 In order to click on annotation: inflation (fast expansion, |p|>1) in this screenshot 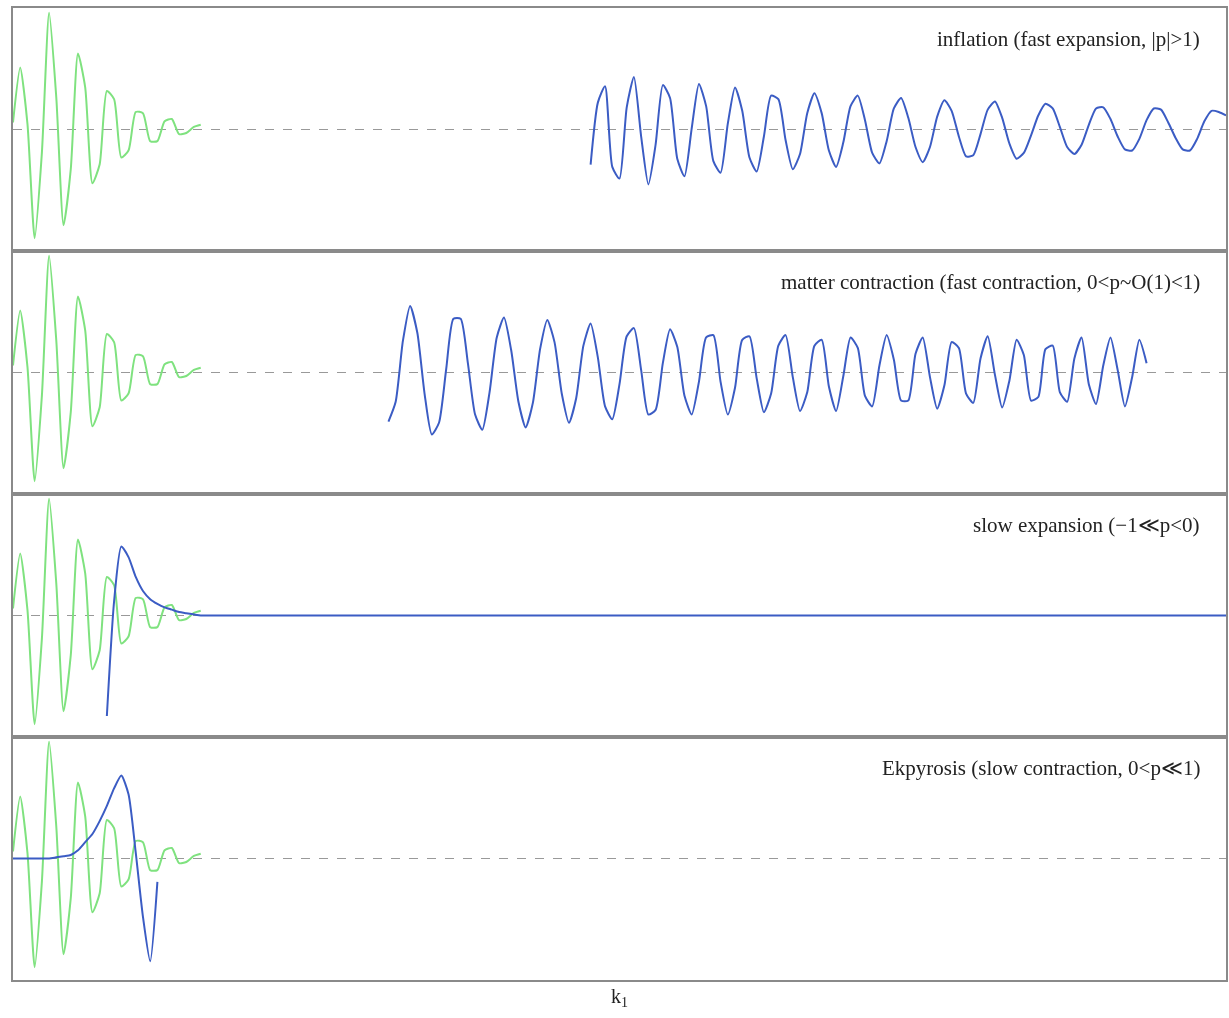, I will do `click(1068, 39)`.